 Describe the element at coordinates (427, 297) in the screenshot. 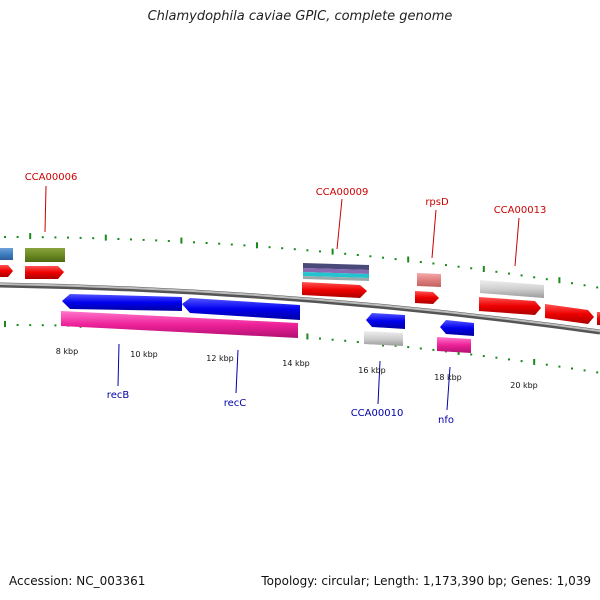

I see `gene-rpsD-red` at that location.